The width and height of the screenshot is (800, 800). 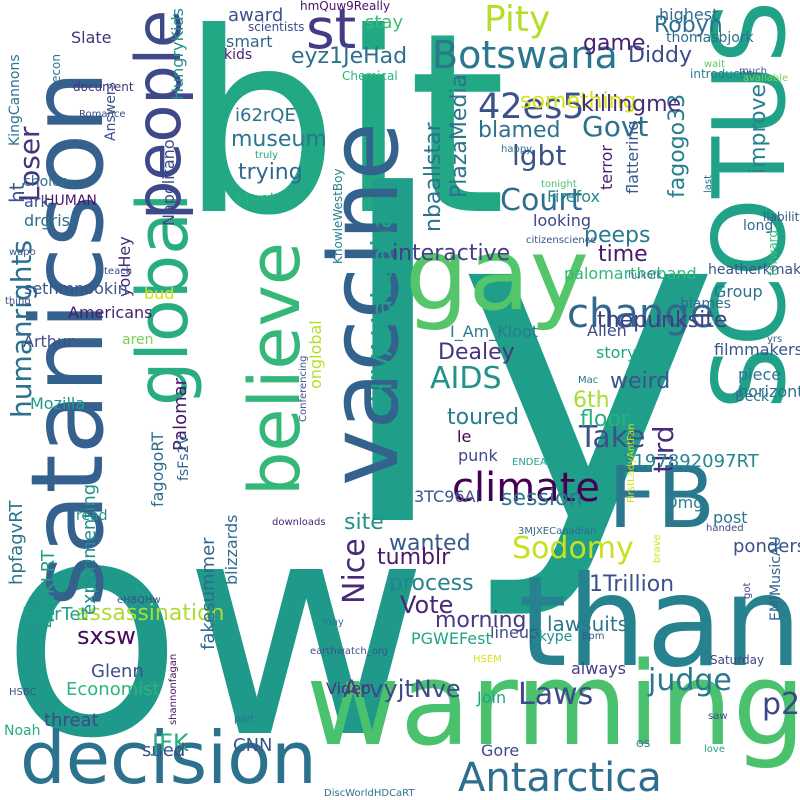 What do you see at coordinates (773, 252) in the screenshot?
I see `cloud-word: forward` at bounding box center [773, 252].